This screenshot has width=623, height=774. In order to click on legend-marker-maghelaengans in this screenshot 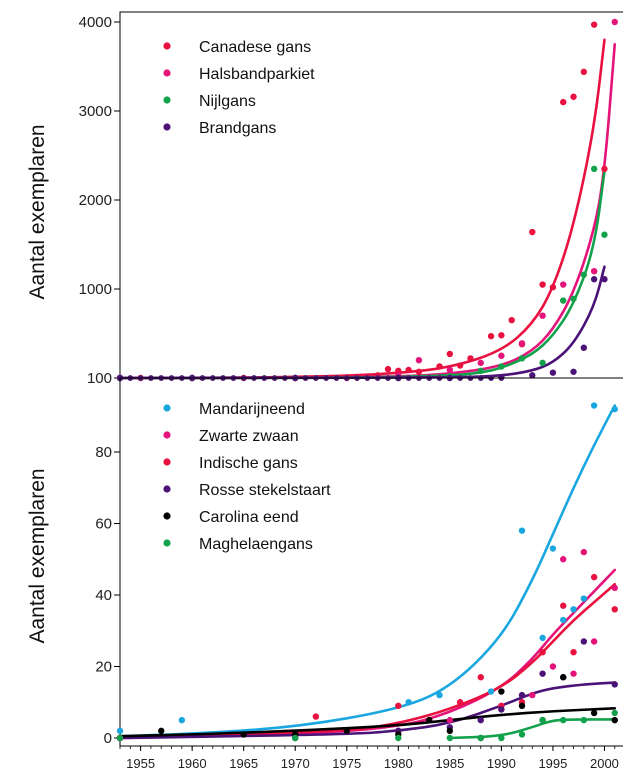, I will do `click(167, 543)`.